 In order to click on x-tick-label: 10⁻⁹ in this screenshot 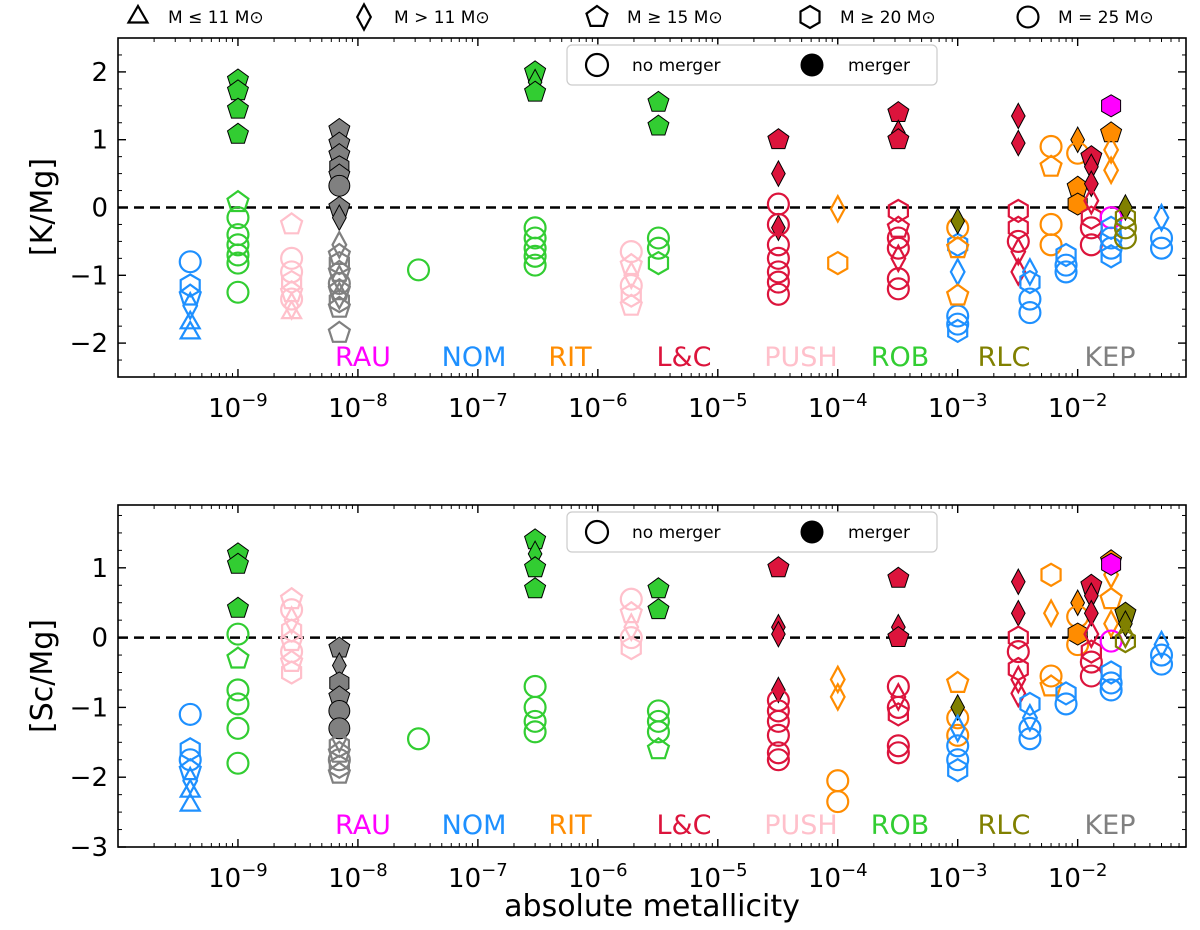, I will do `click(238, 877)`.